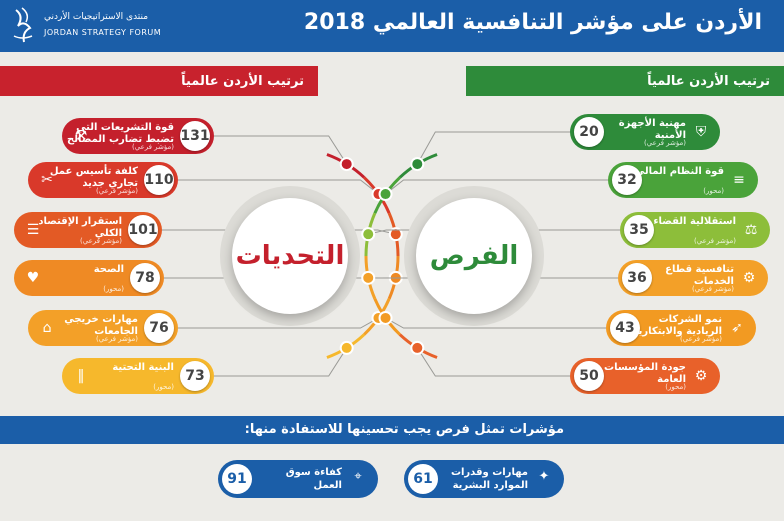 The width and height of the screenshot is (784, 521). Describe the element at coordinates (23, 25) in the screenshot. I see `logo-mark-icon` at that location.